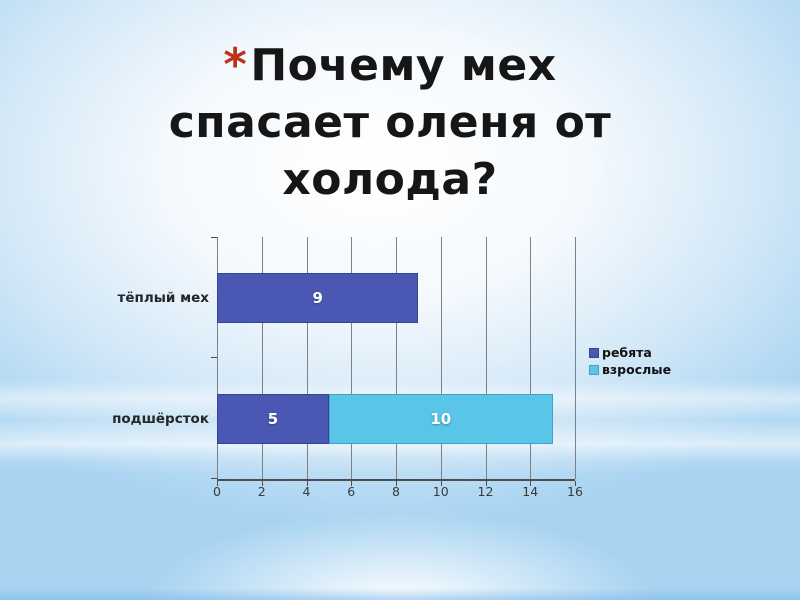 This screenshot has height=600, width=800. What do you see at coordinates (637, 369) in the screenshot?
I see `legend-label: взрослые` at bounding box center [637, 369].